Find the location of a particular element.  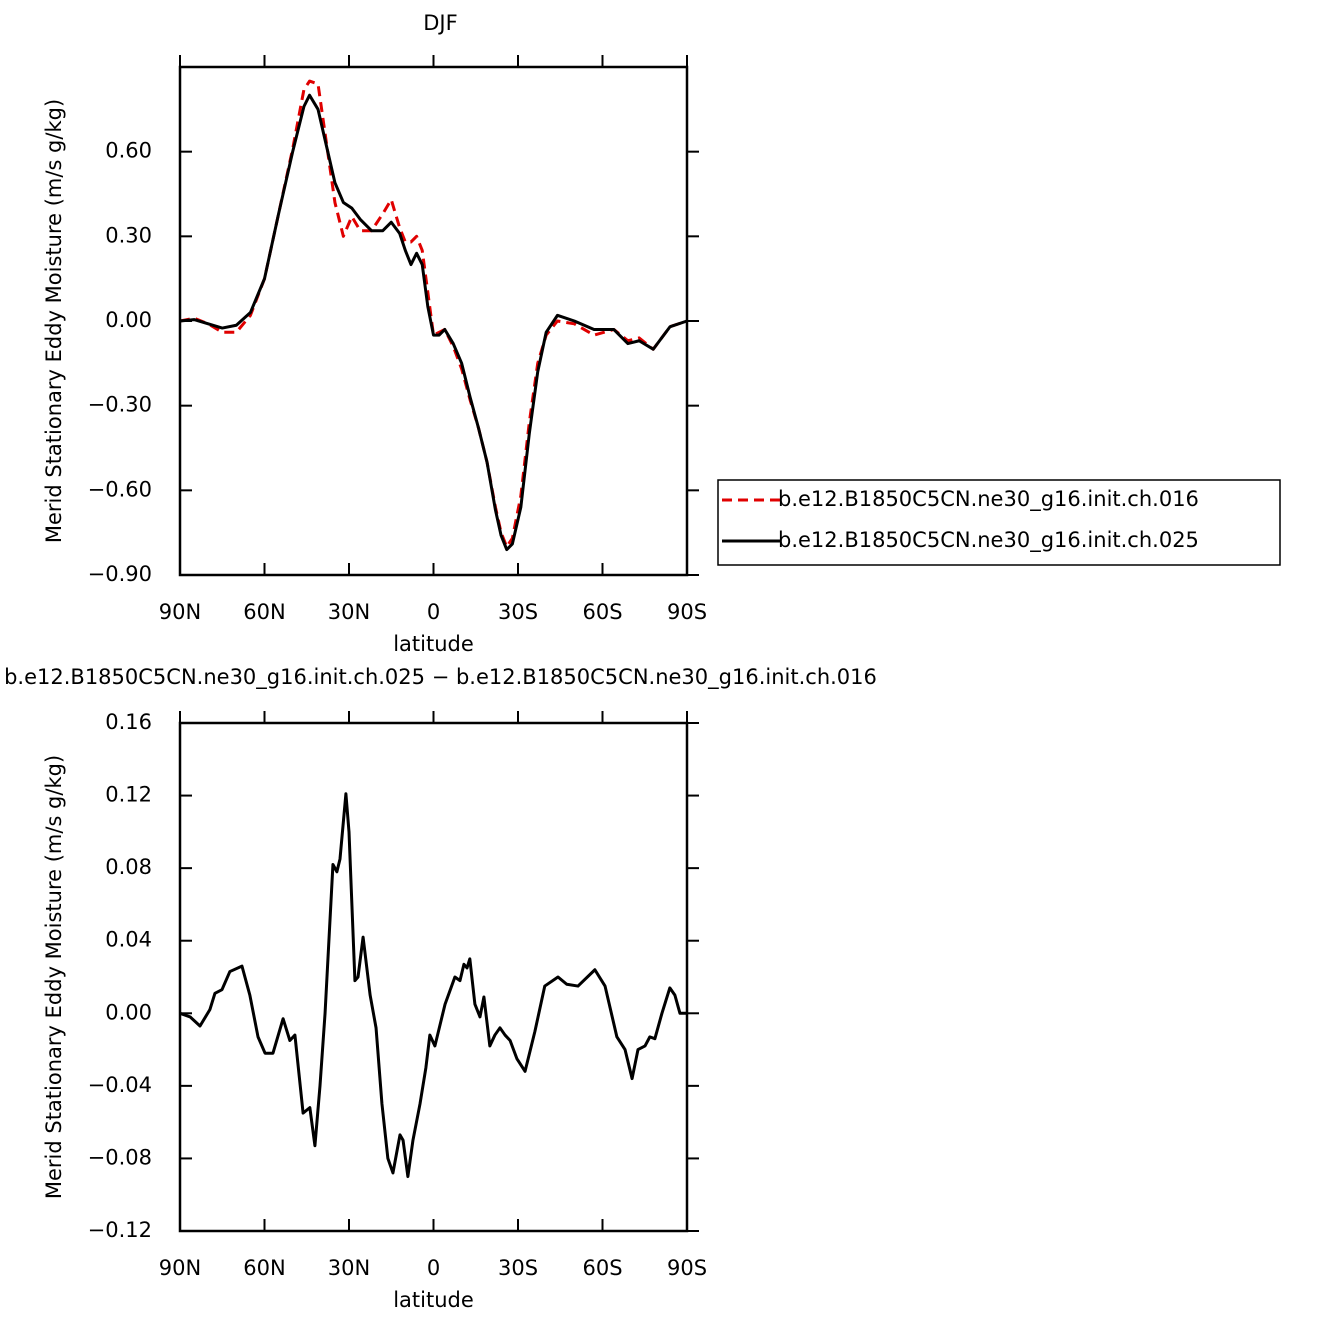

y-tick-label: −0.30 is located at coordinates (120, 405).